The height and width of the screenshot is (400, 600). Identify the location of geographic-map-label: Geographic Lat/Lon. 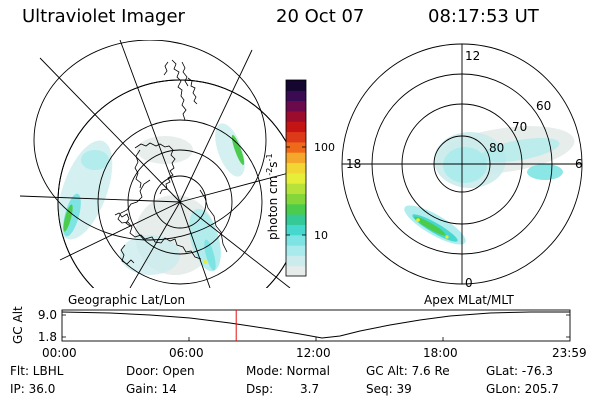
(127, 300).